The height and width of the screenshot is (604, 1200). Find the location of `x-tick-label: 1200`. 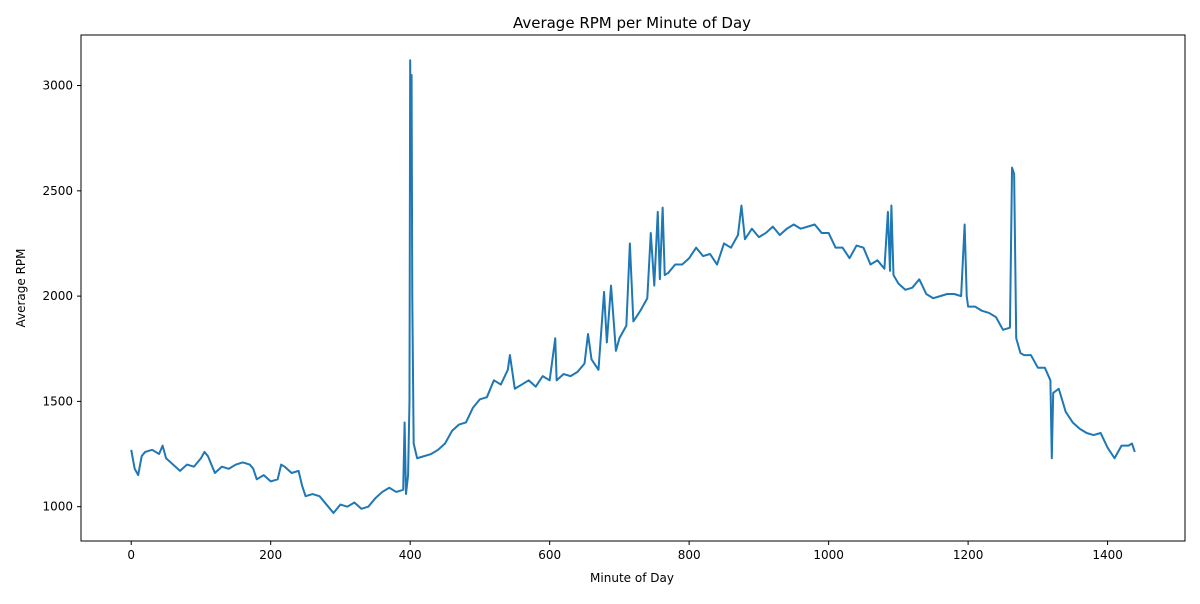

x-tick-label: 1200 is located at coordinates (968, 555).